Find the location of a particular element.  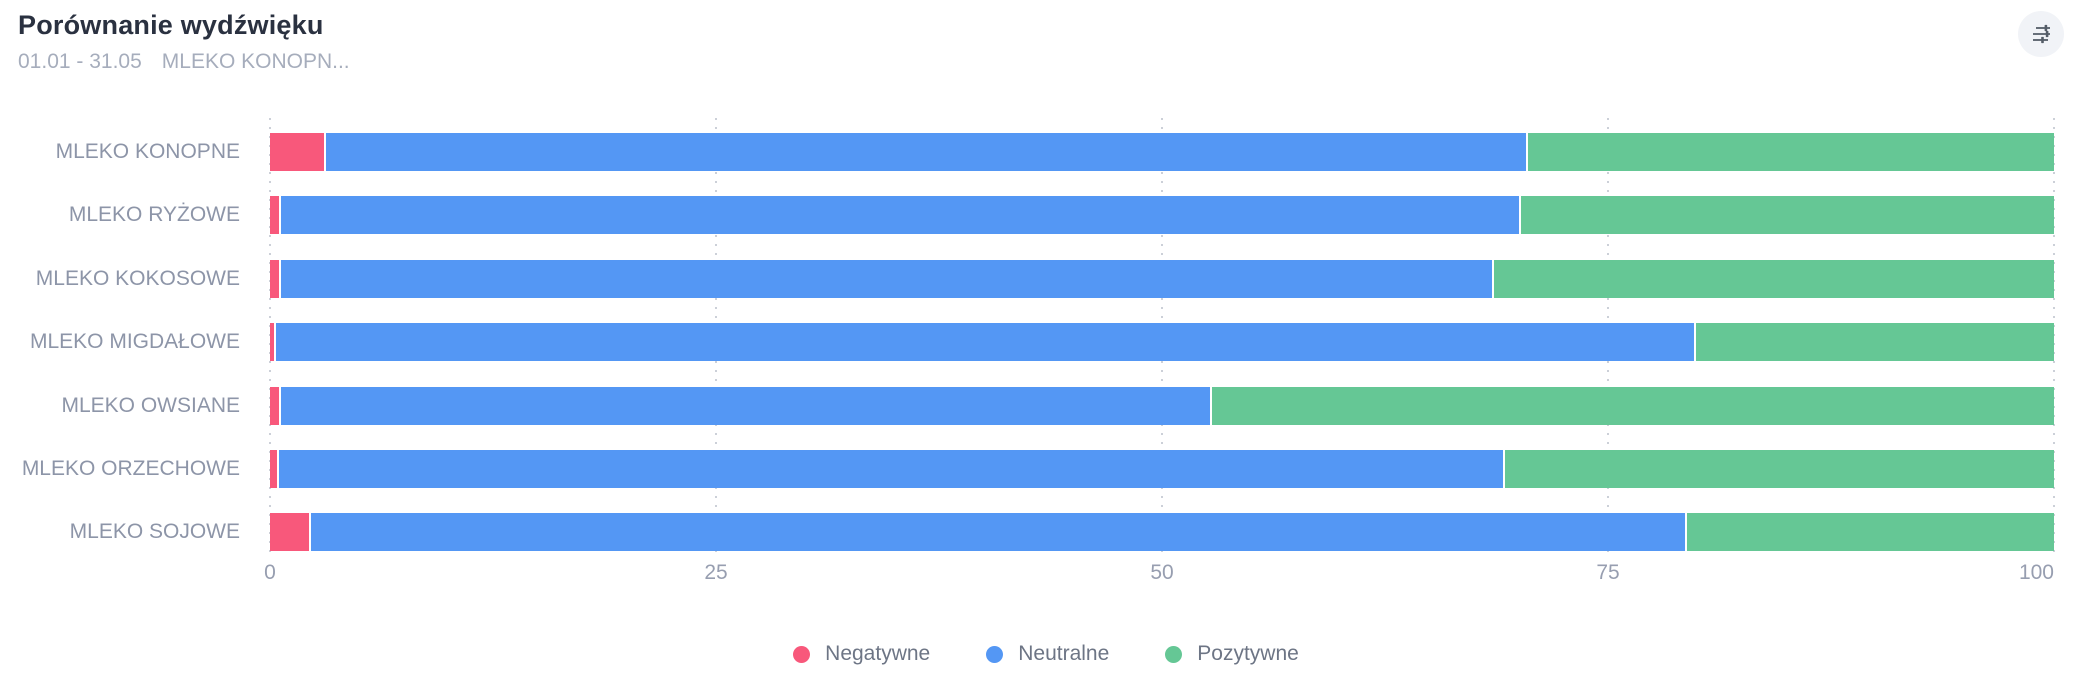

bar-row-4: MLEKO MIGDAŁOWE is located at coordinates (1042, 342).